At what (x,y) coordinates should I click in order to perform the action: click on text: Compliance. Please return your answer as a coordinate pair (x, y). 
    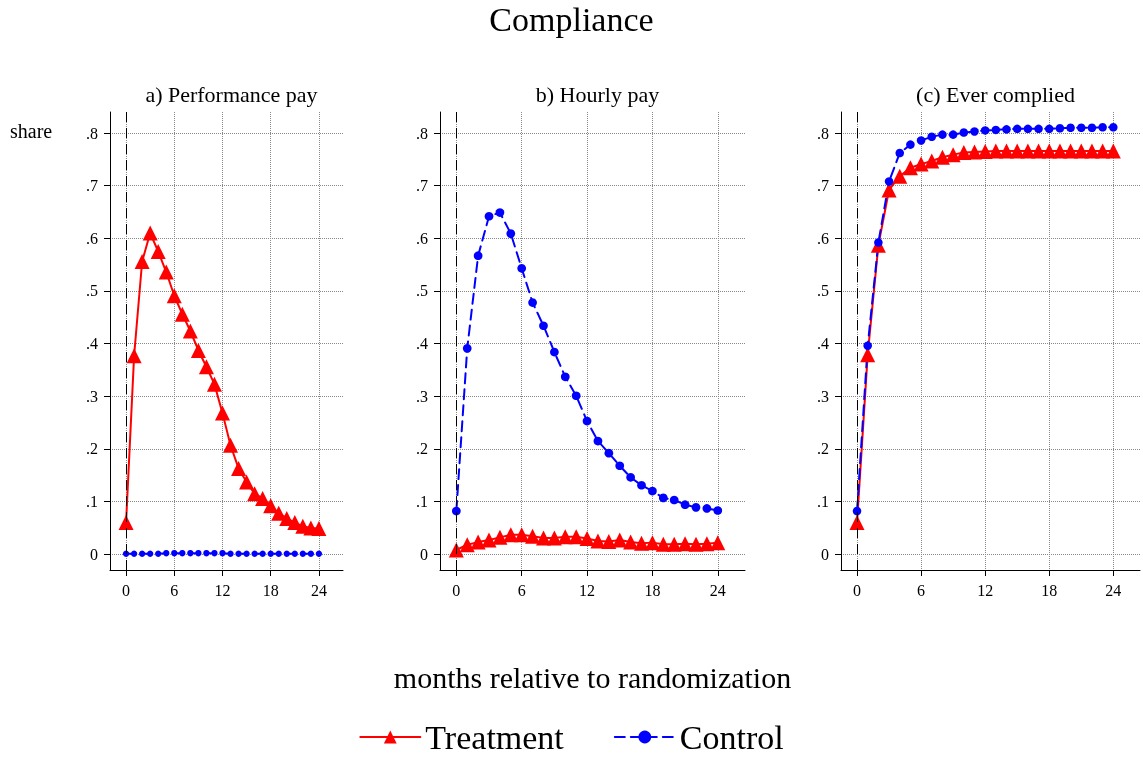
    Looking at the image, I should click on (571, 19).